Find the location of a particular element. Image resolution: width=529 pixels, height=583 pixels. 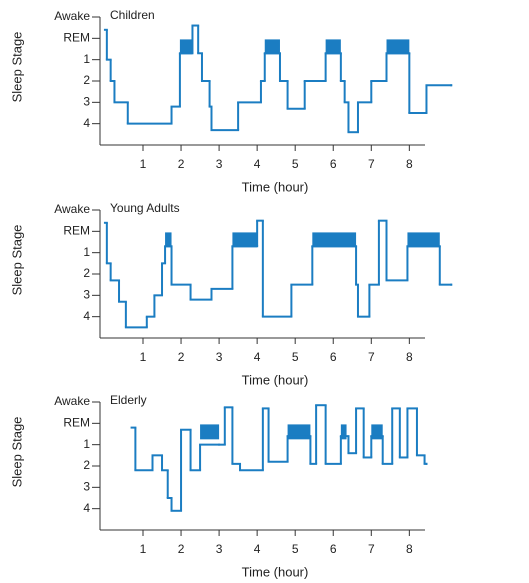

panel-title: Young Adults is located at coordinates (145, 208).